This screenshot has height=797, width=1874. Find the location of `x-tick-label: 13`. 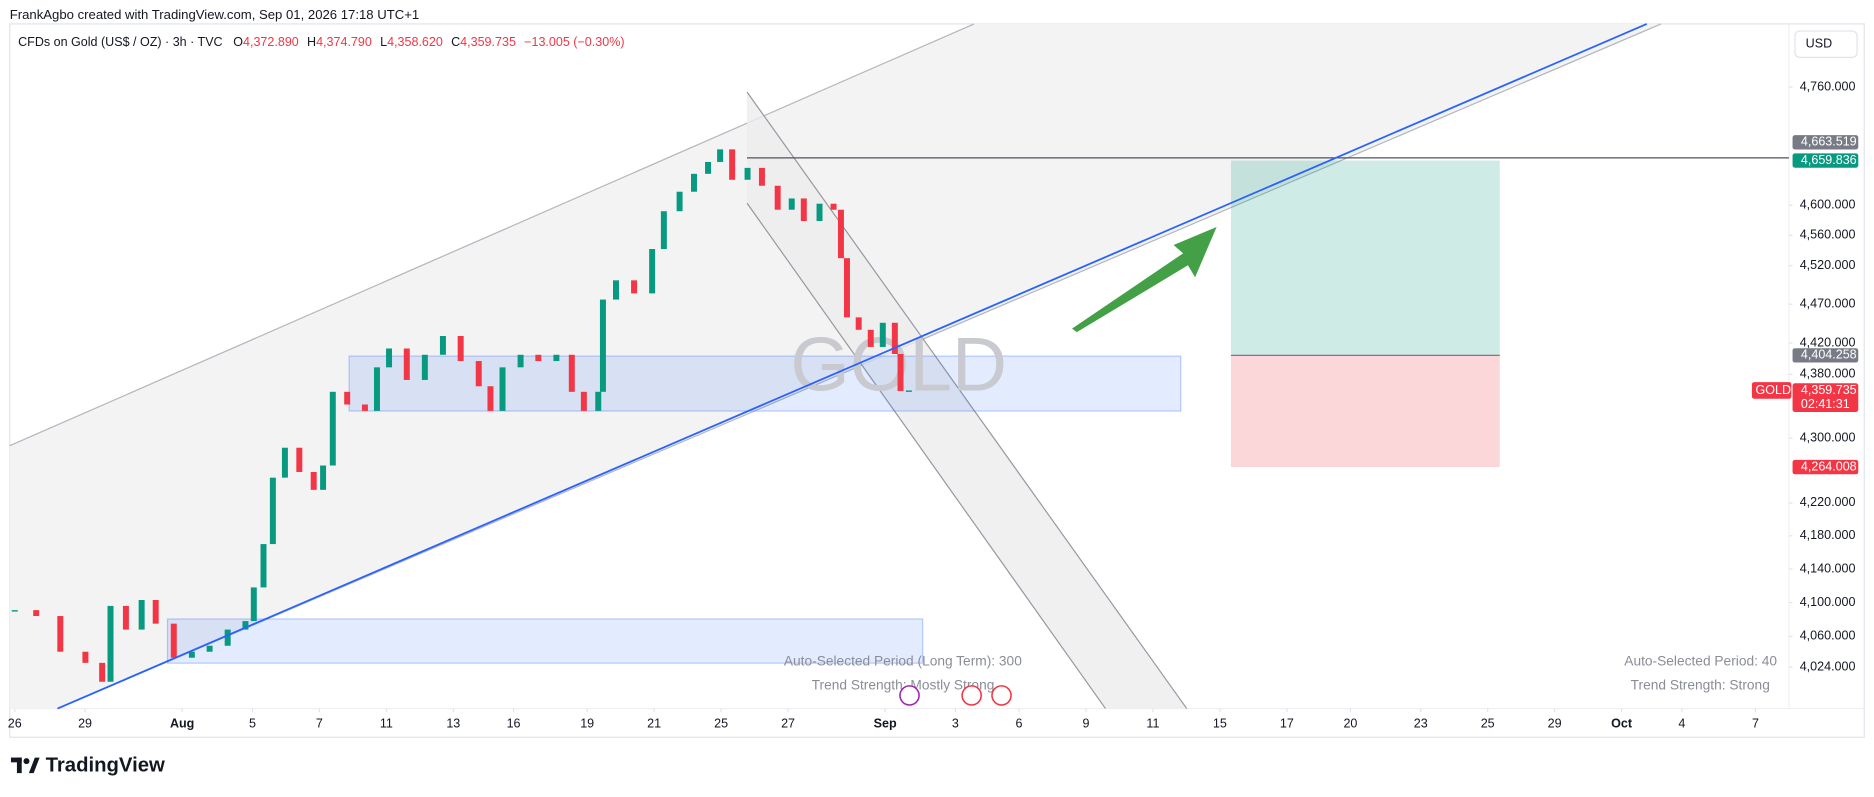

x-tick-label: 13 is located at coordinates (453, 723).